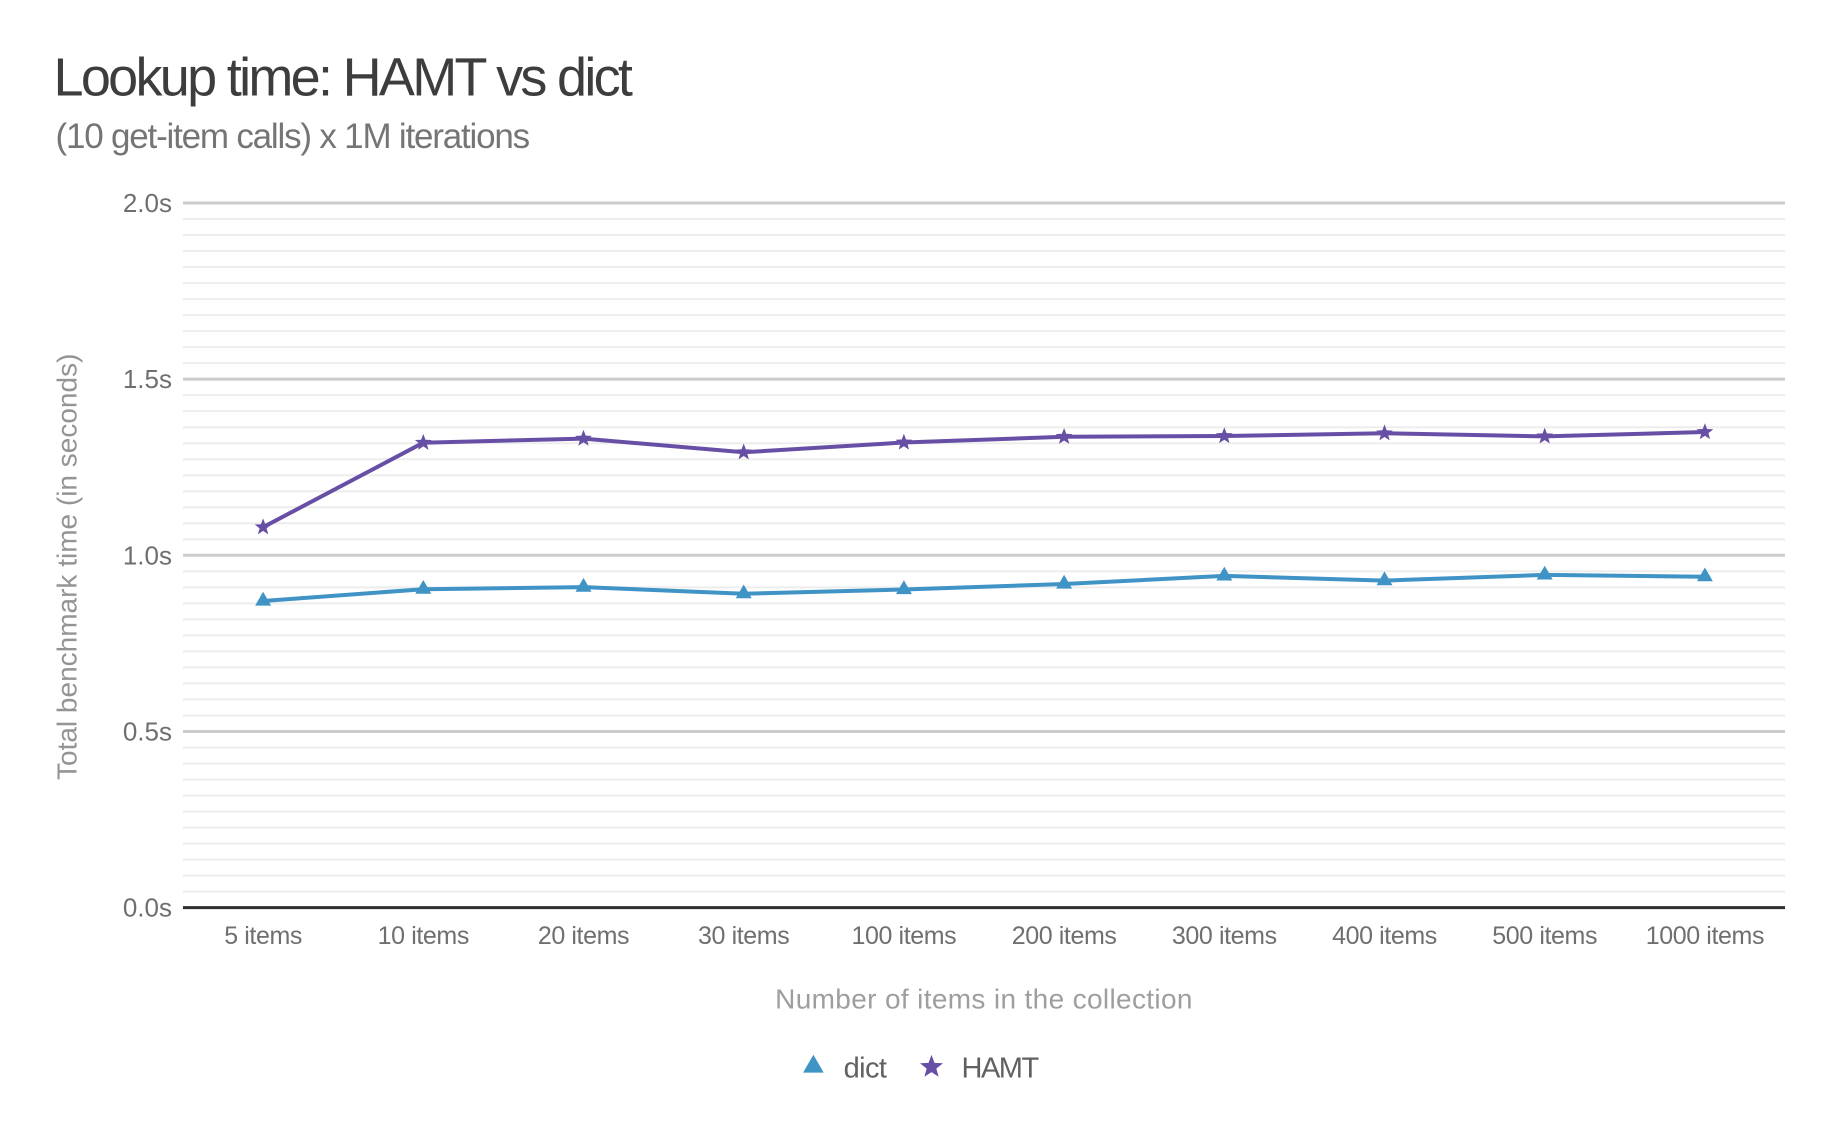 Image resolution: width=1840 pixels, height=1136 pixels. Describe the element at coordinates (147, 203) in the screenshot. I see `svg-text: 2.0s` at that location.